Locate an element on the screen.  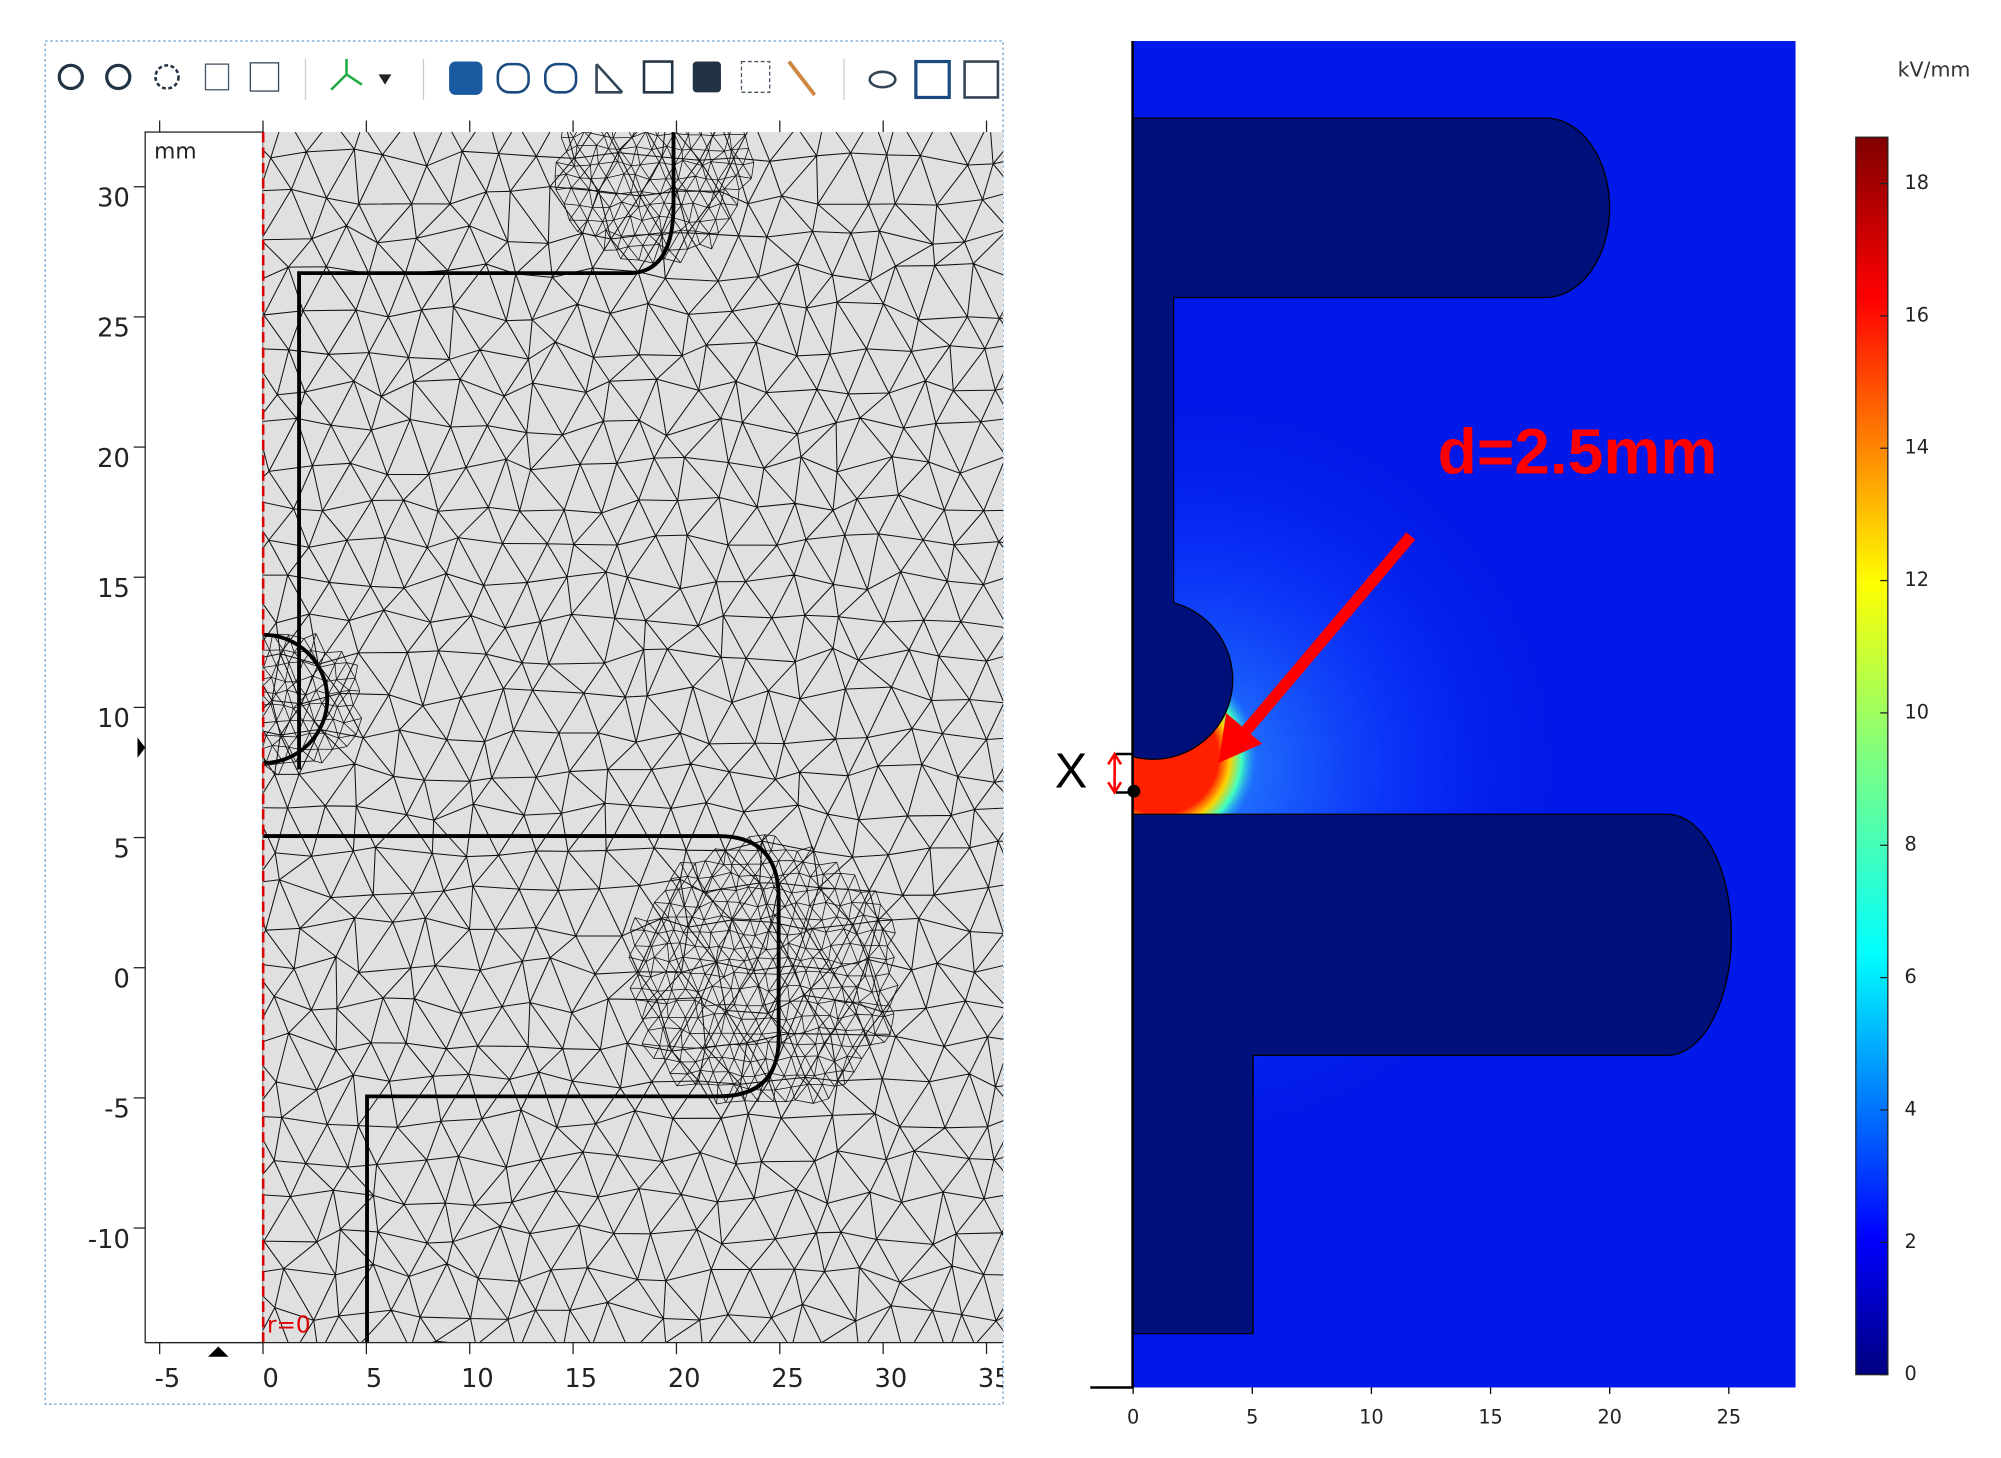
x-tick-label: 35 is located at coordinates (994, 1379).